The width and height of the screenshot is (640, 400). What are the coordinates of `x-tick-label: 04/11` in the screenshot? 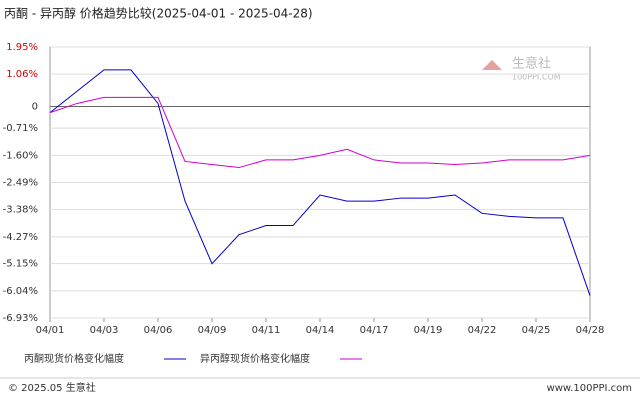 It's located at (266, 330).